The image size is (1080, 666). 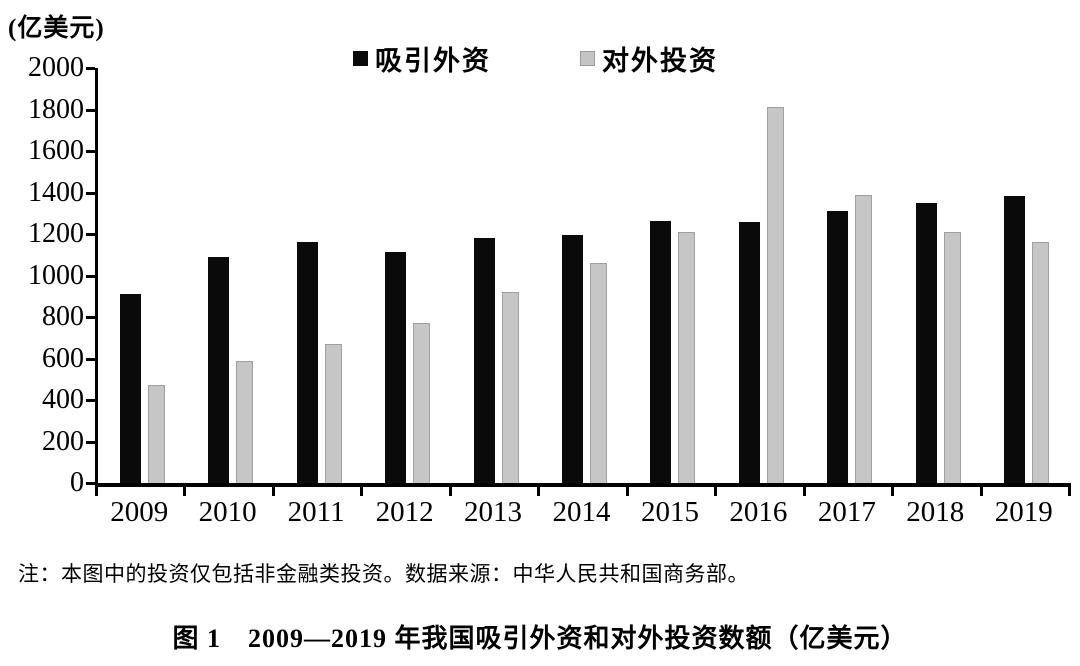 I want to click on x-label-2014: 2014, so click(x=581, y=512).